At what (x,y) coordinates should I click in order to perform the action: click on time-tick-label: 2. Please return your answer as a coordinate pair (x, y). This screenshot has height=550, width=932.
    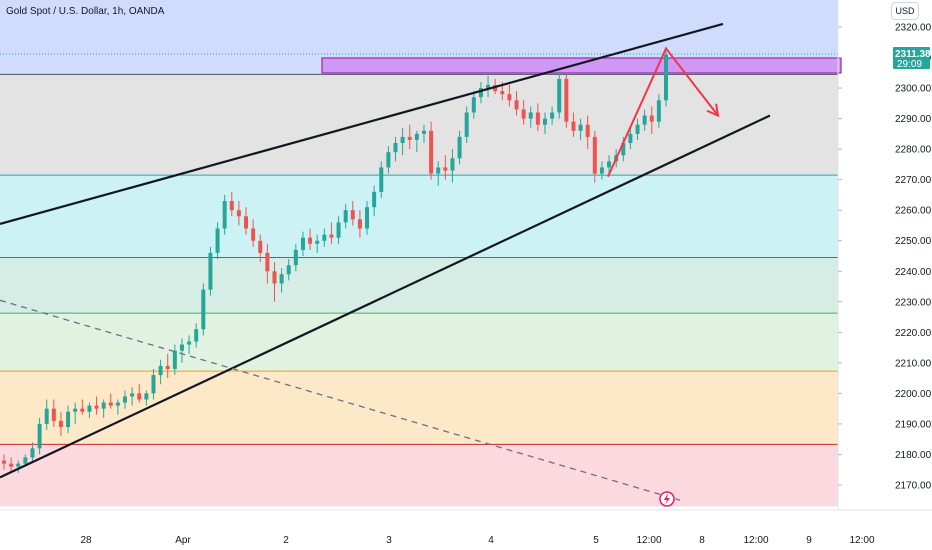
    Looking at the image, I should click on (286, 540).